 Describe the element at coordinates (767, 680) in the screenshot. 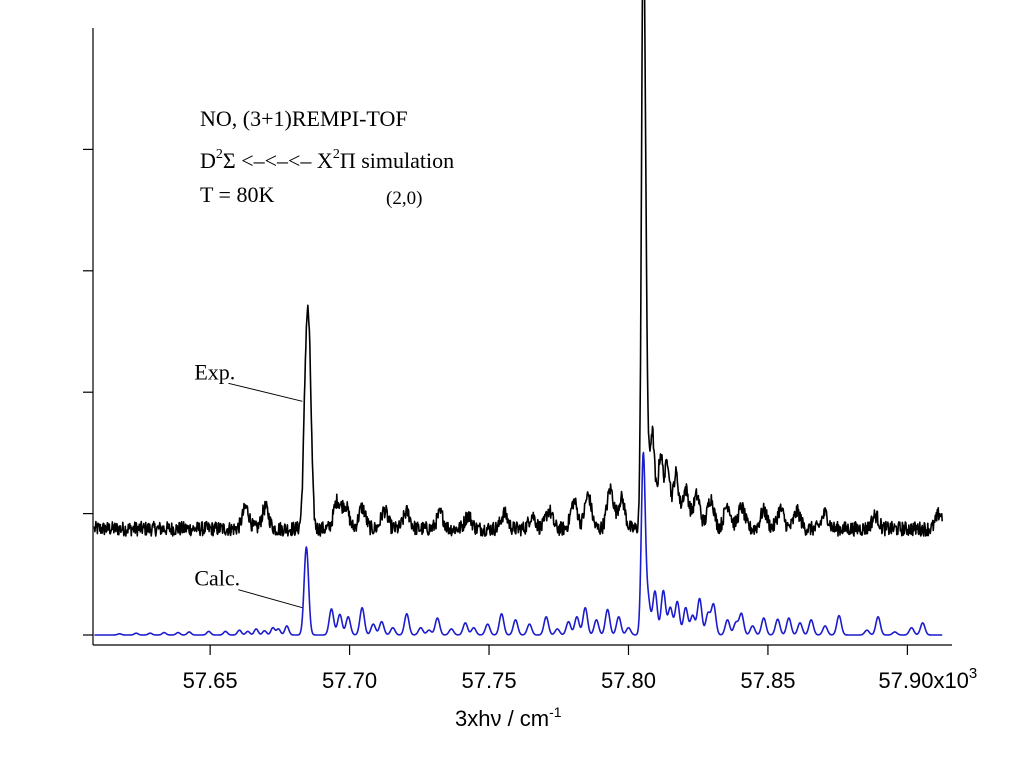

I see `x-tick-label-4: 57.85` at that location.